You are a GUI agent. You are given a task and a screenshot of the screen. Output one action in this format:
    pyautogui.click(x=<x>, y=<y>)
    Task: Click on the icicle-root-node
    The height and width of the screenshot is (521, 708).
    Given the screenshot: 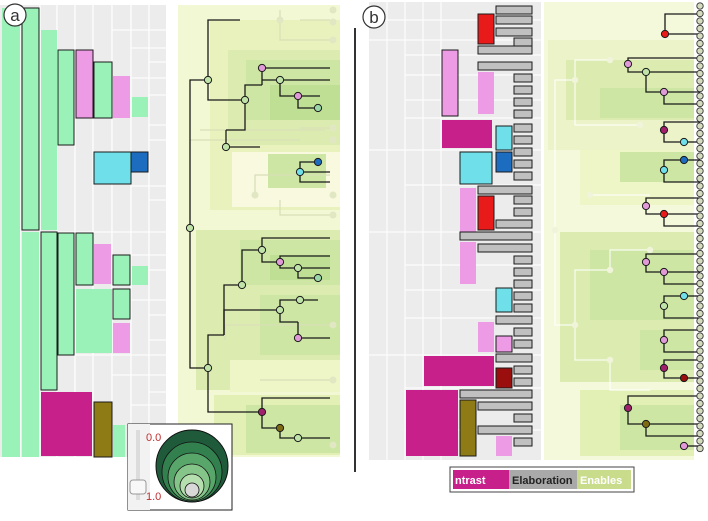 What is the action you would take?
    pyautogui.click(x=11, y=232)
    